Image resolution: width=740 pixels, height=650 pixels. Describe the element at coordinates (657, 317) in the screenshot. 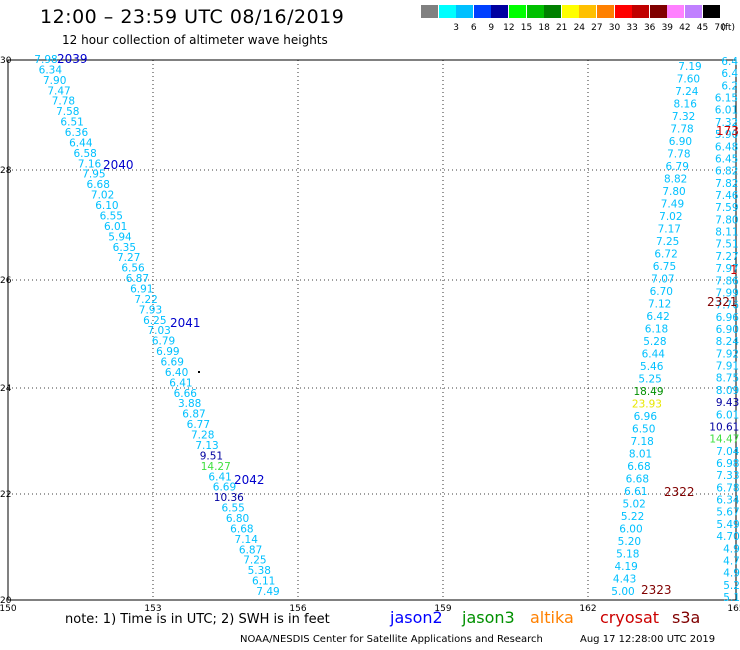

I see `swh-value: 6.42` at that location.